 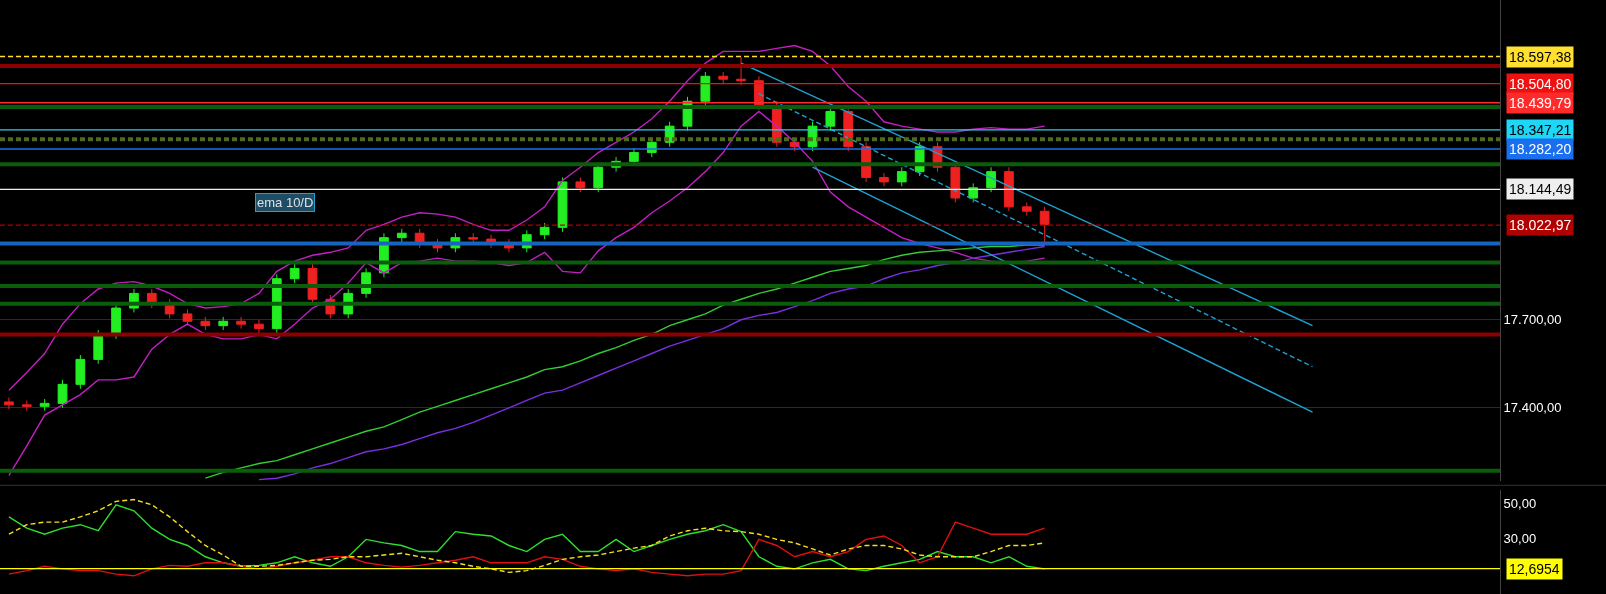 I want to click on ref-line-label: 18.347,21, so click(x=1540, y=130).